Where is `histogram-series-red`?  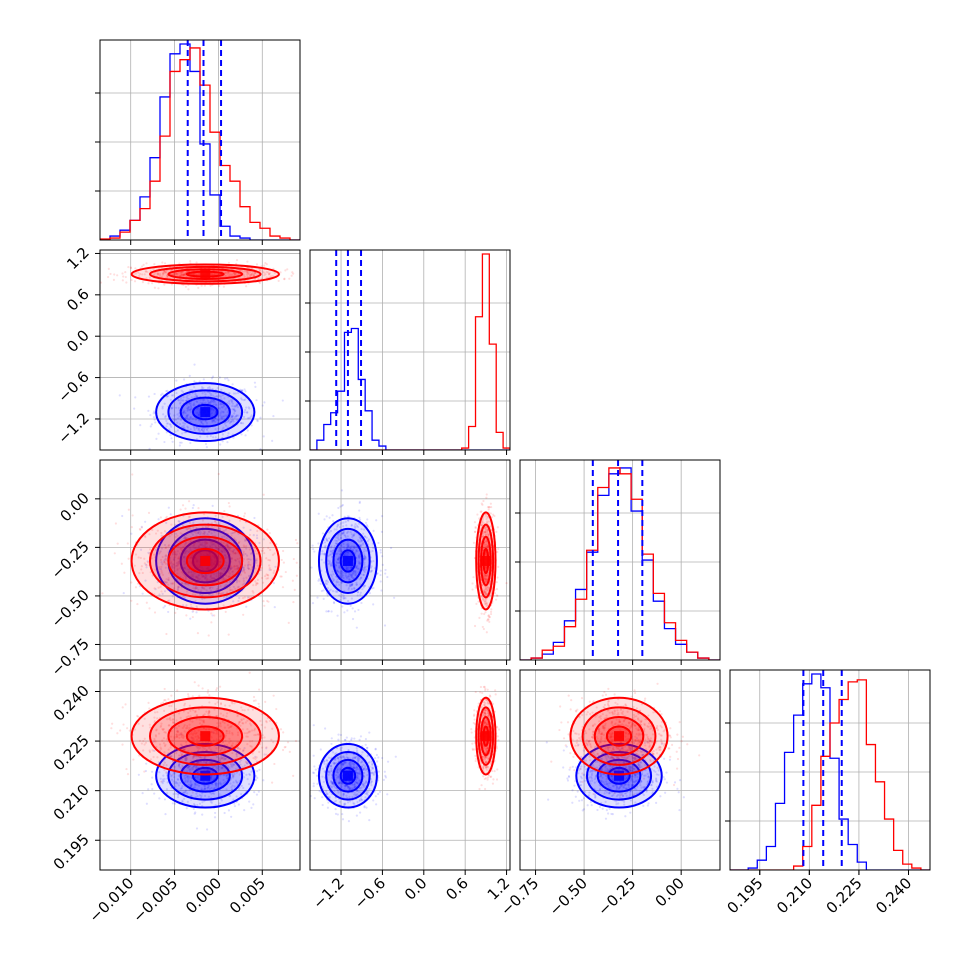
histogram-series-red is located at coordinates (830, 774).